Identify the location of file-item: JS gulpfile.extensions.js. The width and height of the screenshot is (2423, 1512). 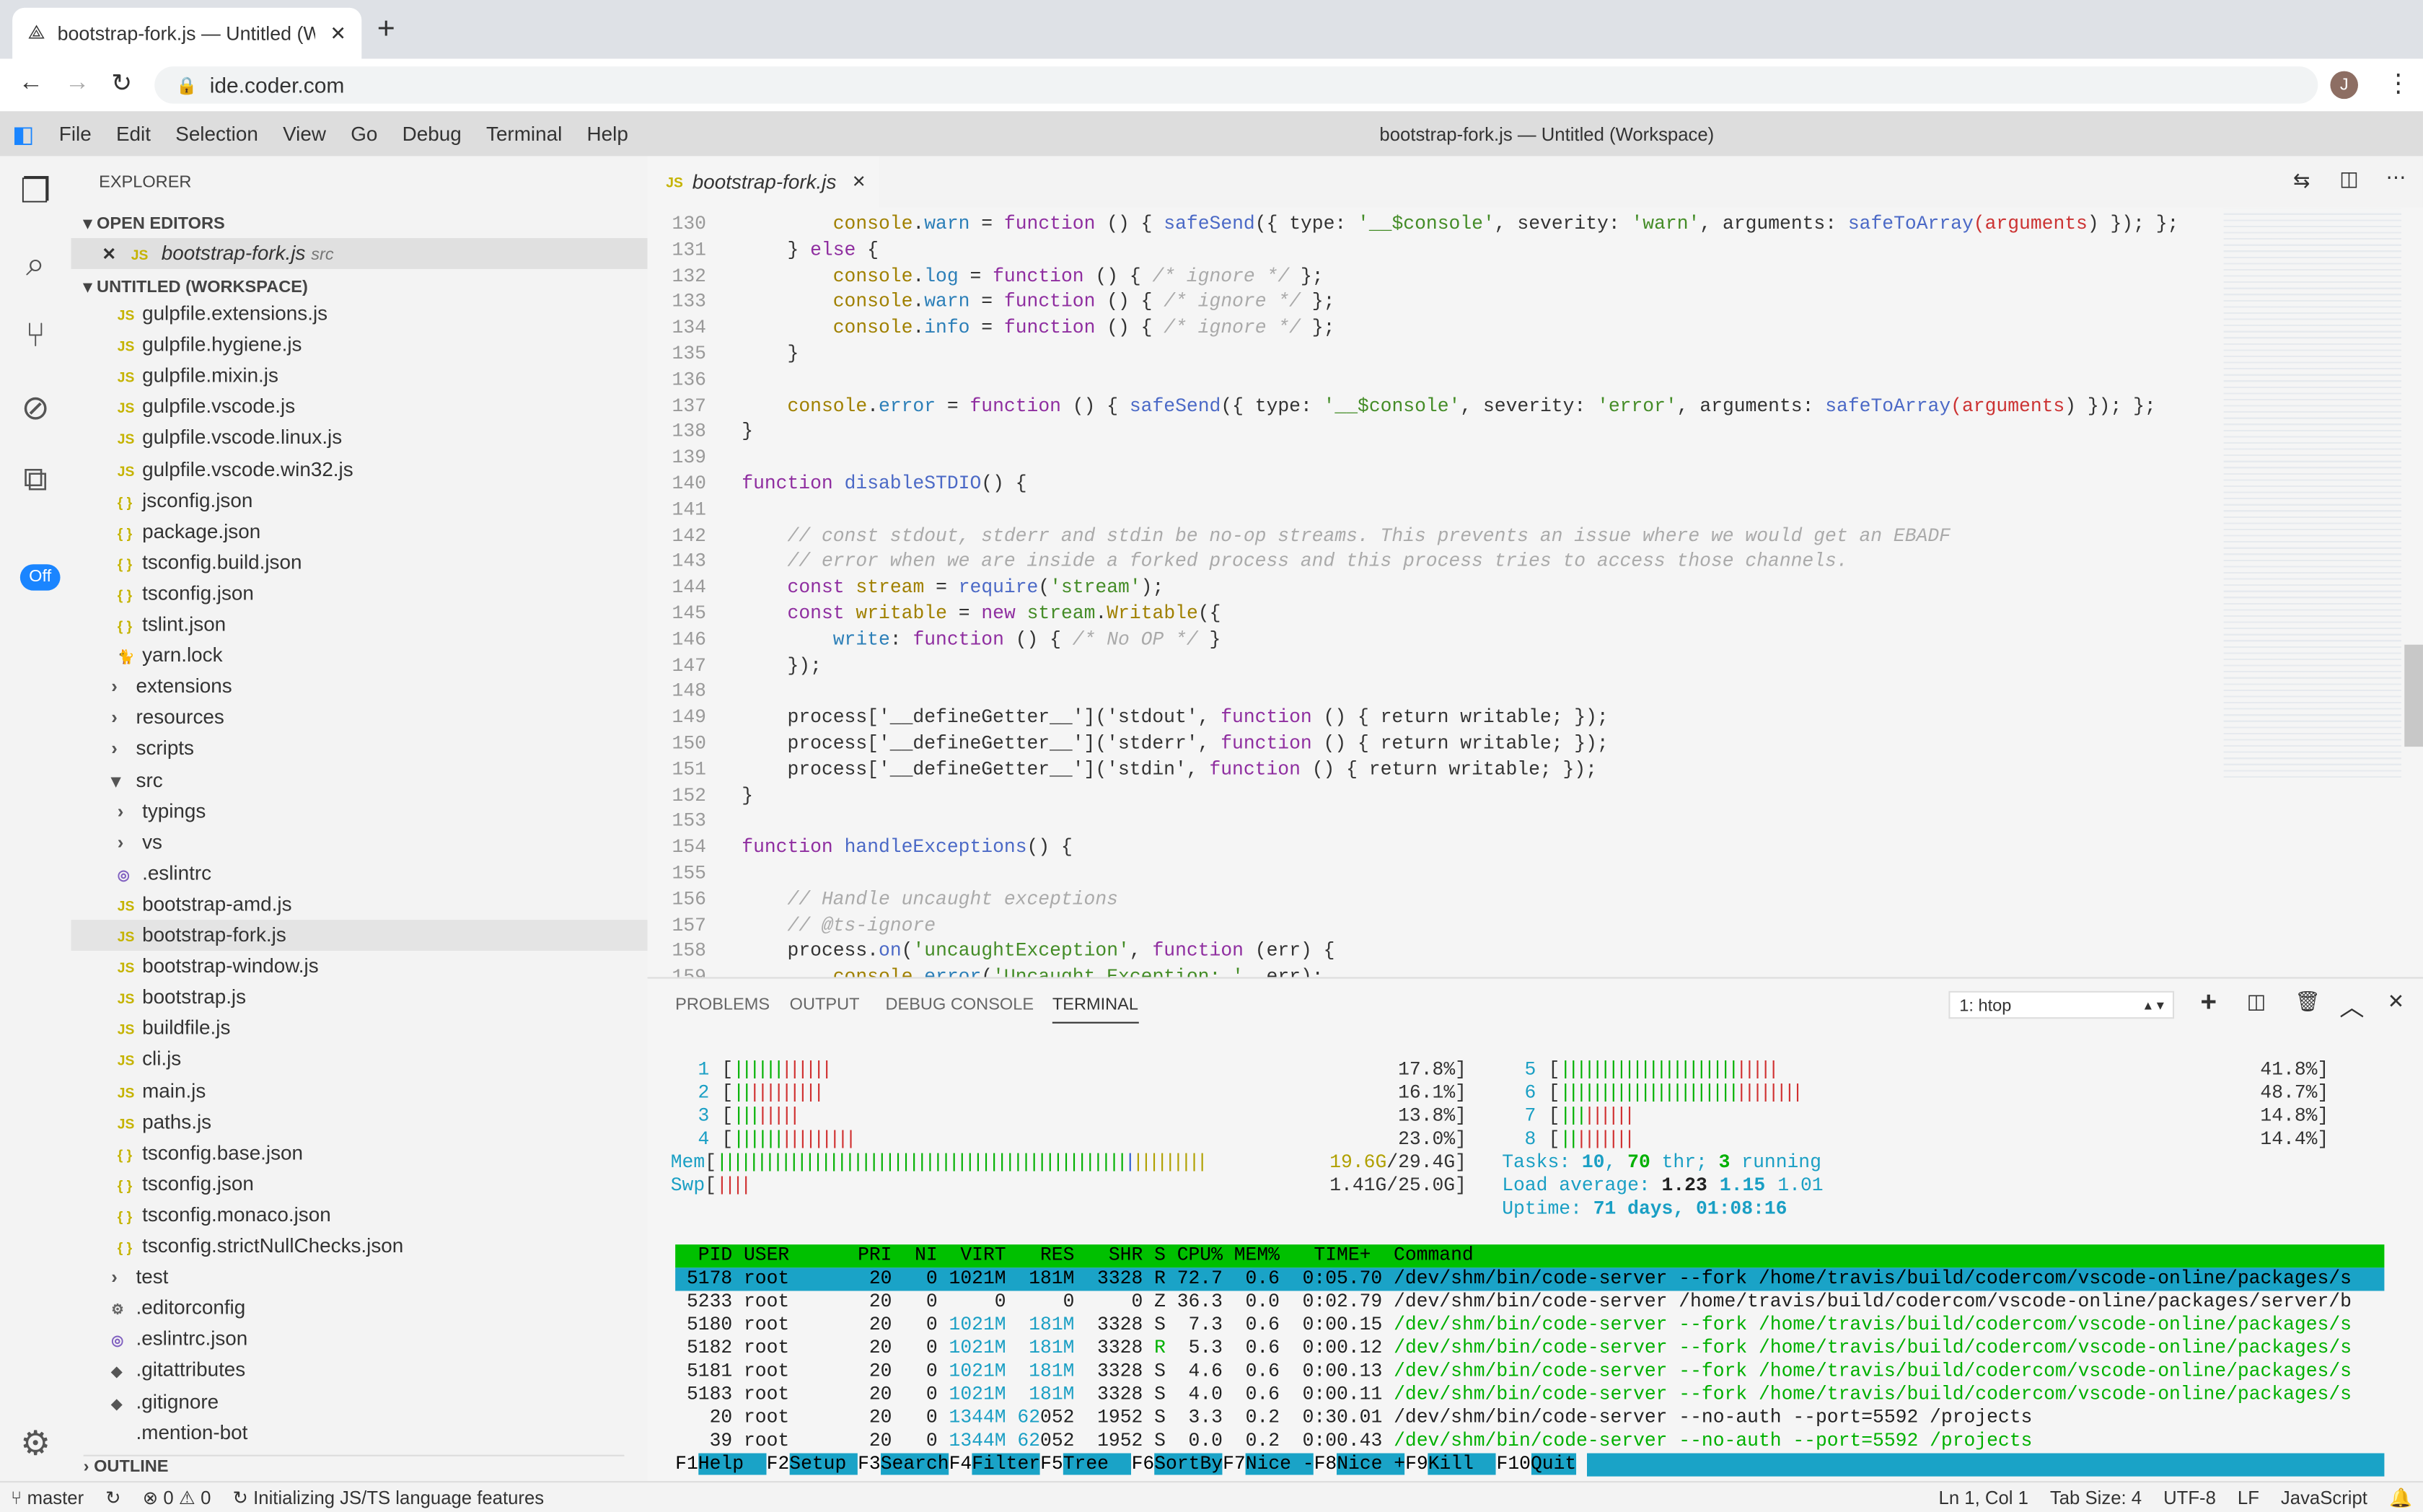
(359, 314).